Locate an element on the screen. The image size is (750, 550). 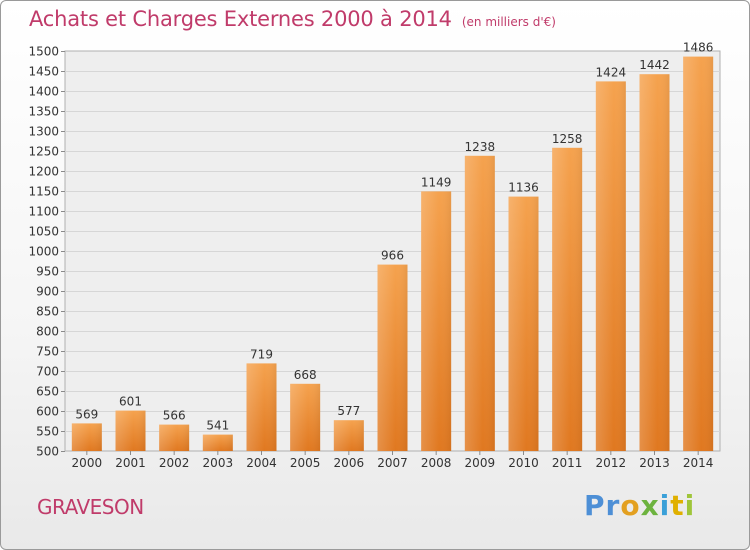
y-tick-label: 950 is located at coordinates (47, 272).